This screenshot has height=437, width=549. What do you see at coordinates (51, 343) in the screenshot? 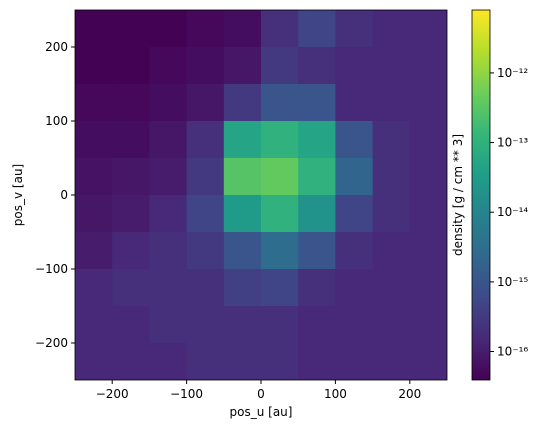
I see `y-tick-label: −200` at bounding box center [51, 343].